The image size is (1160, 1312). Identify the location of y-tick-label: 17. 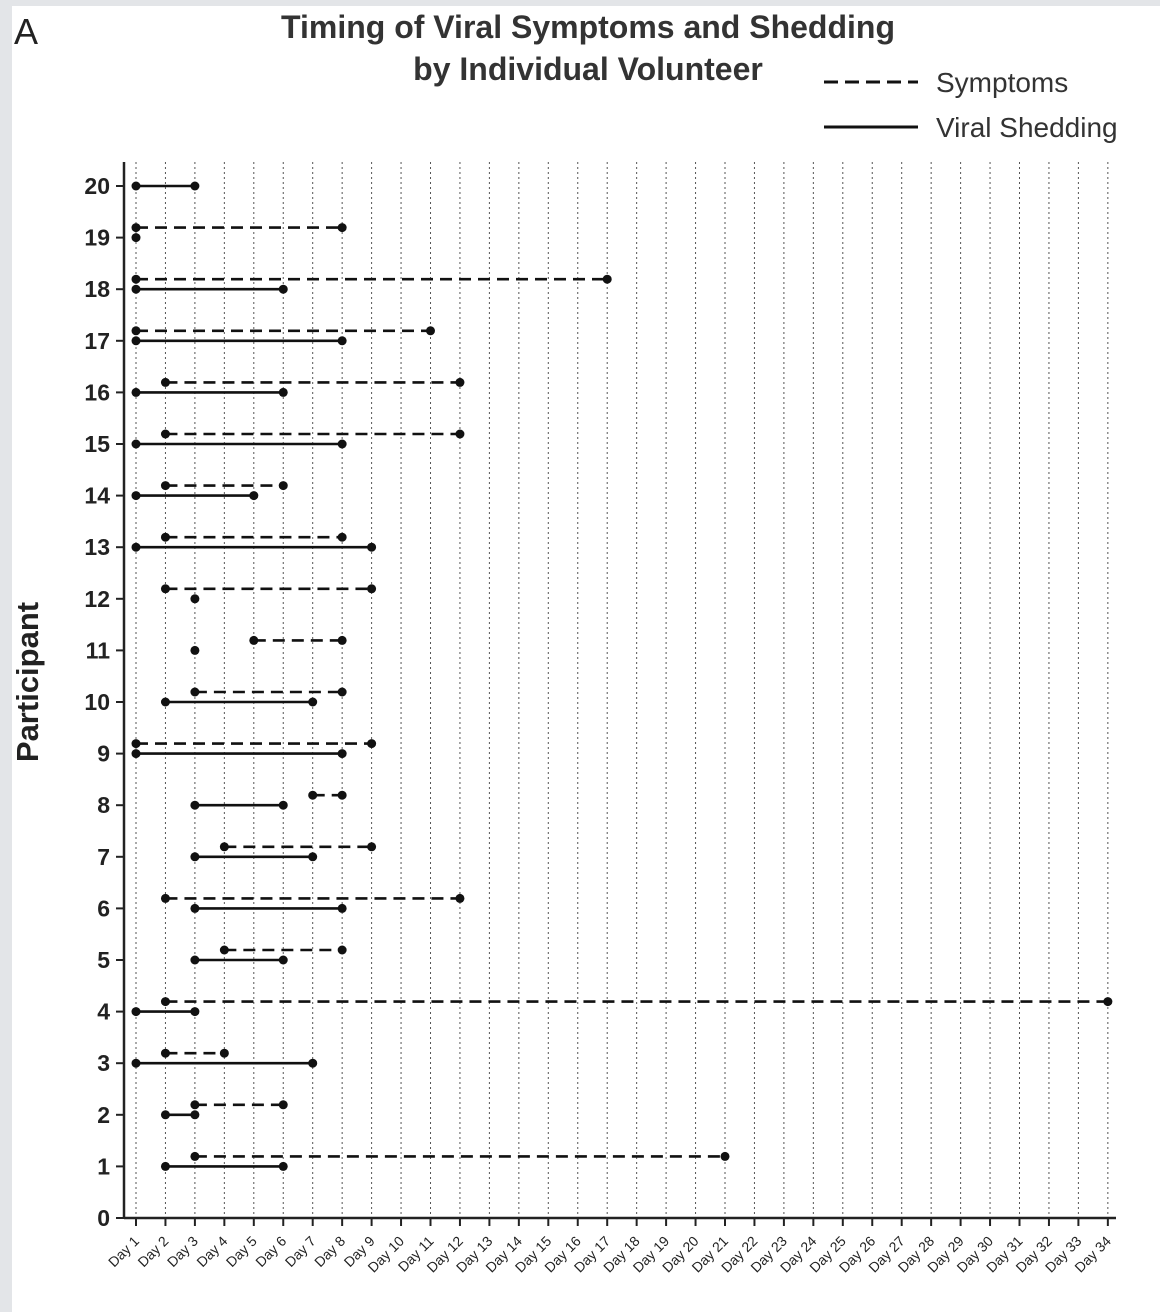
(97, 341).